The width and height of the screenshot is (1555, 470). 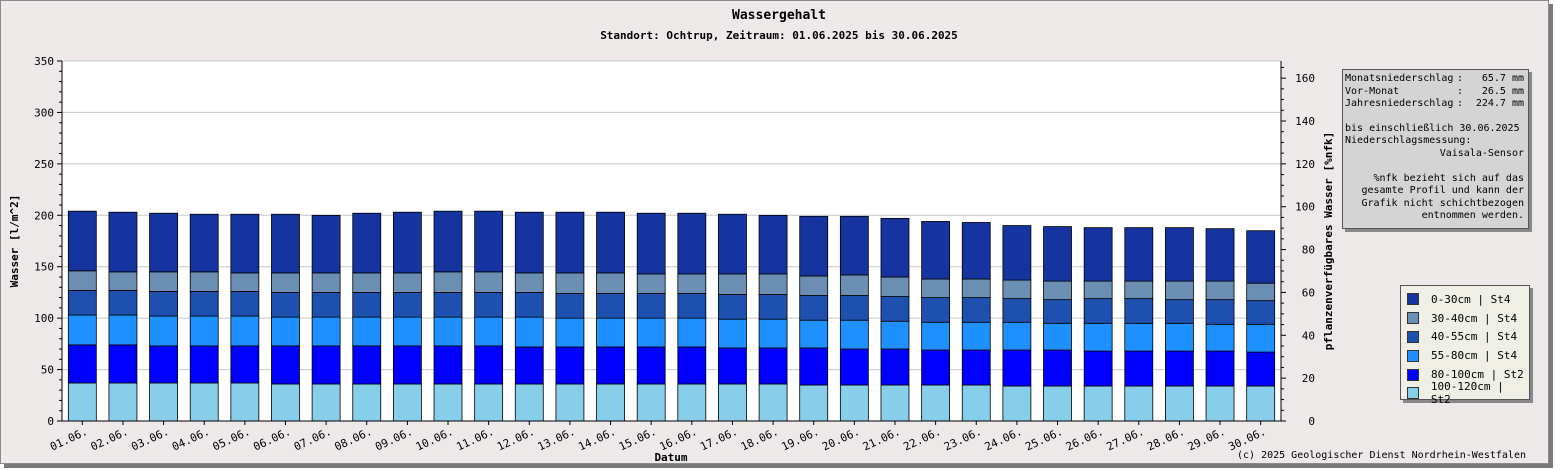 What do you see at coordinates (516, 439) in the screenshot?
I see `x-tick-label: 12.06.` at bounding box center [516, 439].